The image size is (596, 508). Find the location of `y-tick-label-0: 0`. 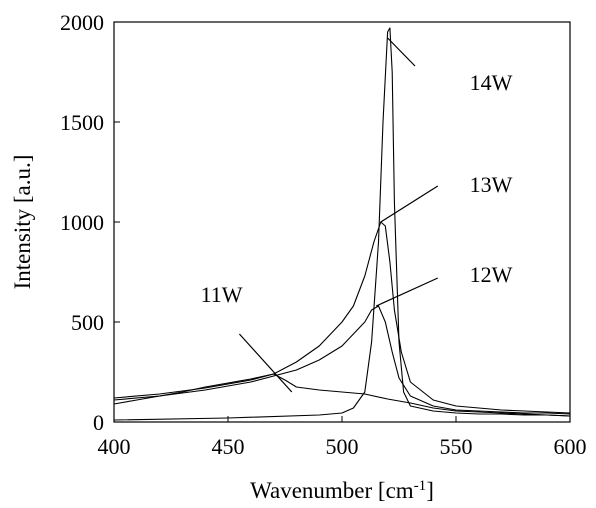

y-tick-label-0: 0 is located at coordinates (98, 422).